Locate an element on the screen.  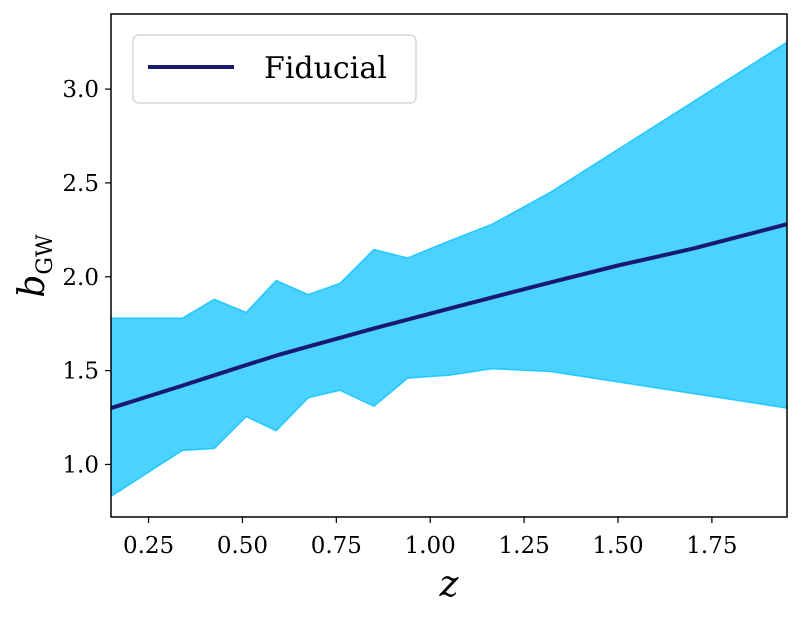
y-tick-label: 1.0 is located at coordinates (80, 465).